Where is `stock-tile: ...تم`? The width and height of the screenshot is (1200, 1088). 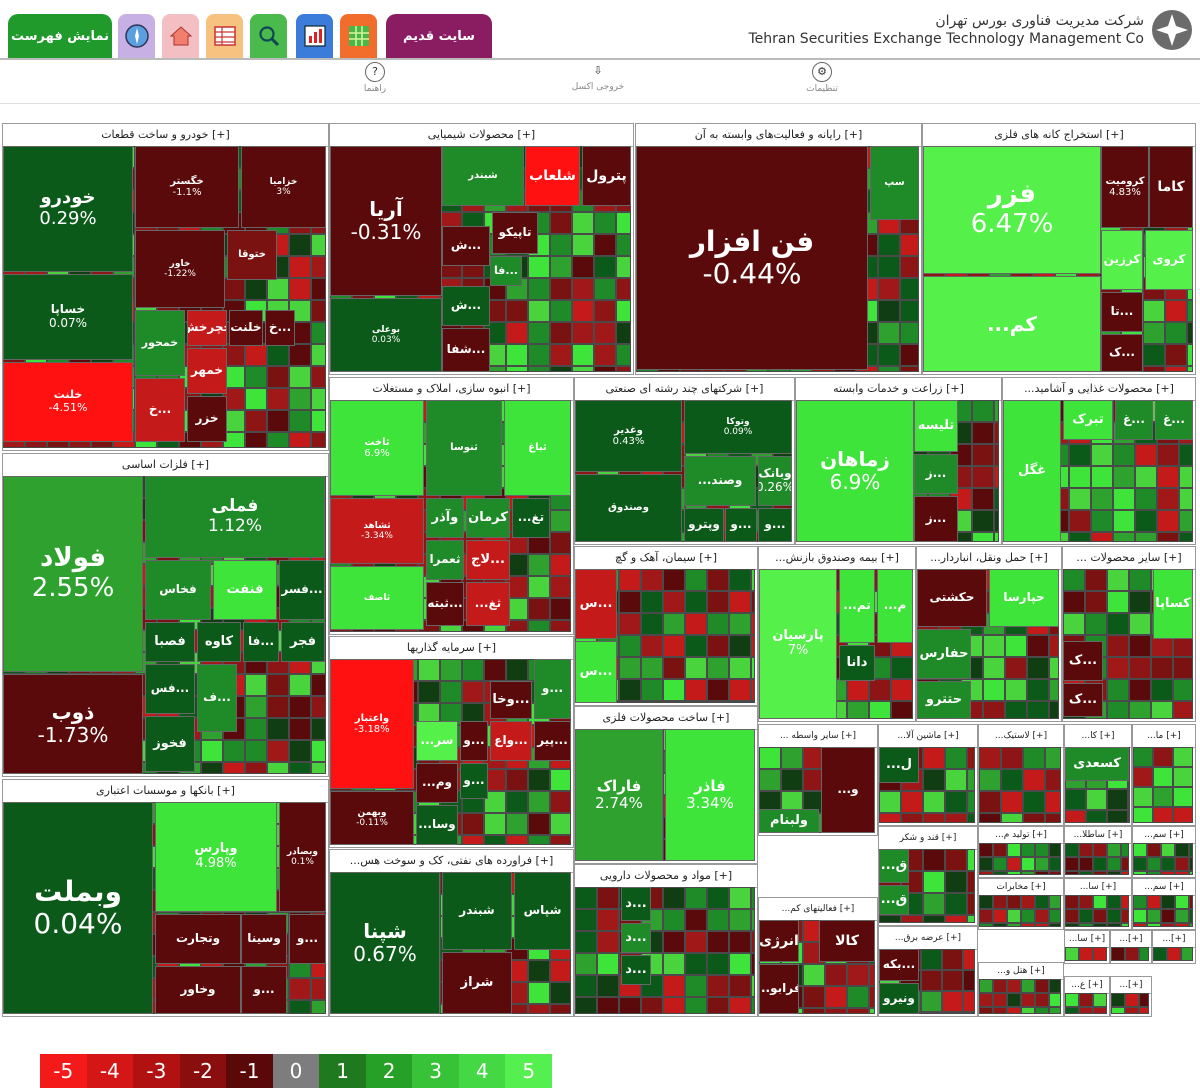 stock-tile: ...تم is located at coordinates (857, 606).